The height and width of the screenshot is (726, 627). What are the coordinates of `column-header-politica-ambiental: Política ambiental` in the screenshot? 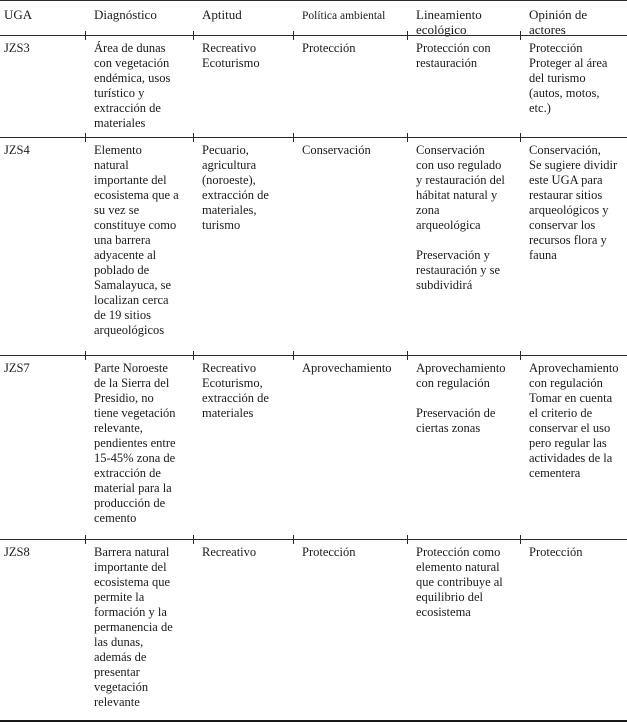 It's located at (344, 16).